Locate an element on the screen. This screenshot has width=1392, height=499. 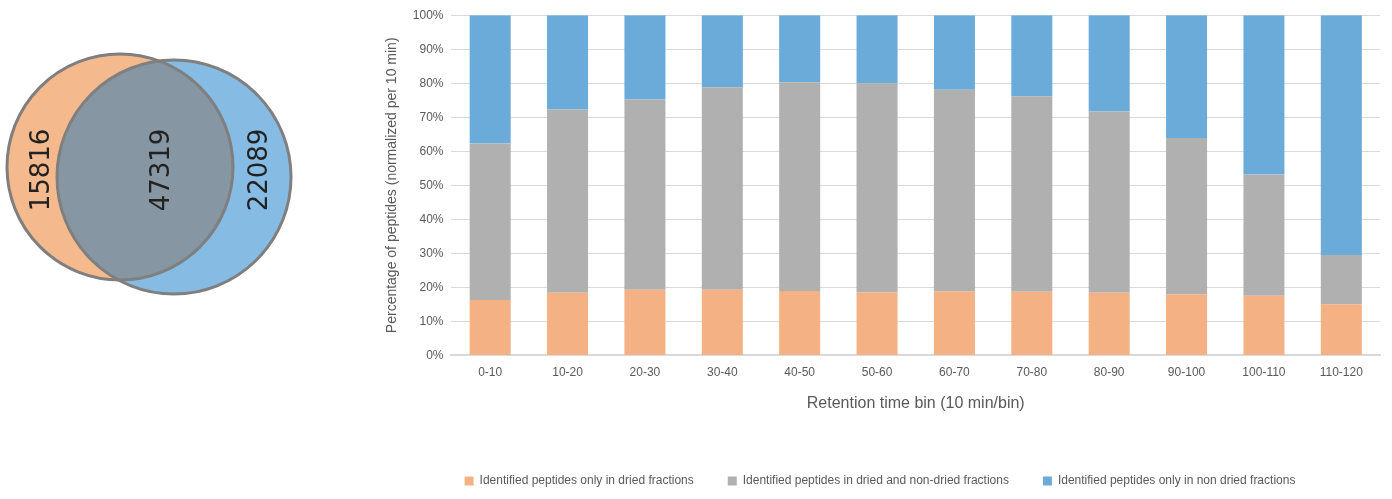
y-tick-label: 60% is located at coordinates (431, 150).